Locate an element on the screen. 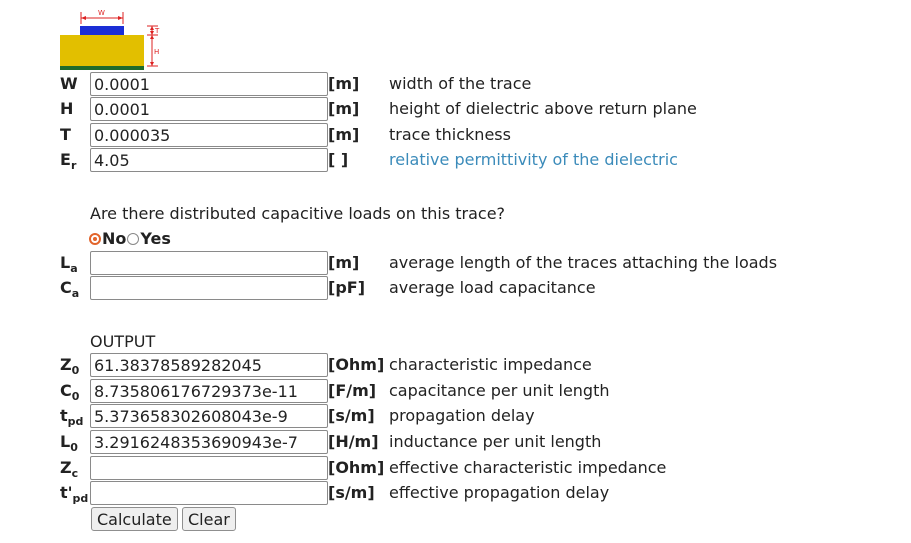 Image resolution: width=911 pixels, height=543 pixels. symbol-zc: Zc is located at coordinates (69, 469).